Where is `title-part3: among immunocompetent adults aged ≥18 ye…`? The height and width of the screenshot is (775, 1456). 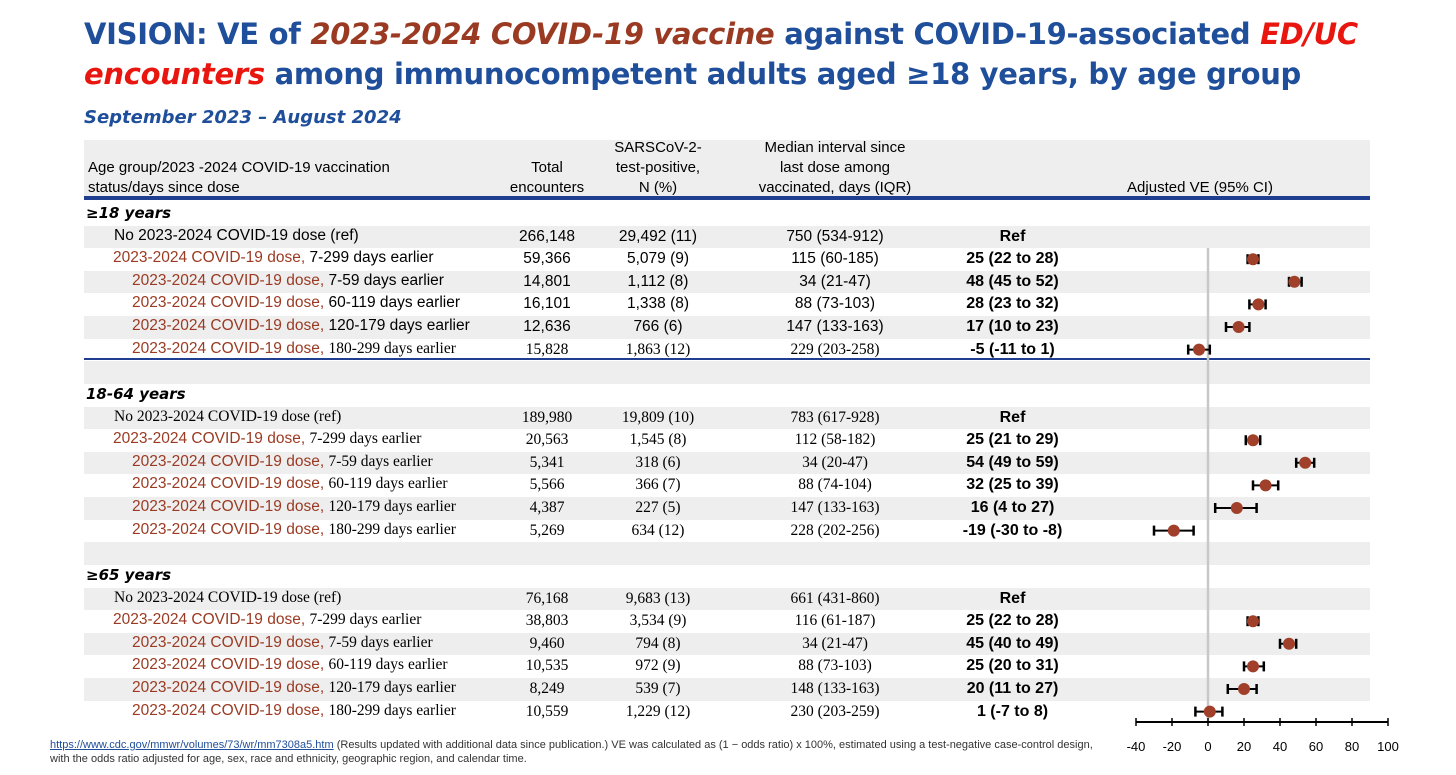
title-part3: among immunocompetent adults aged ≥18 ye… is located at coordinates (783, 74).